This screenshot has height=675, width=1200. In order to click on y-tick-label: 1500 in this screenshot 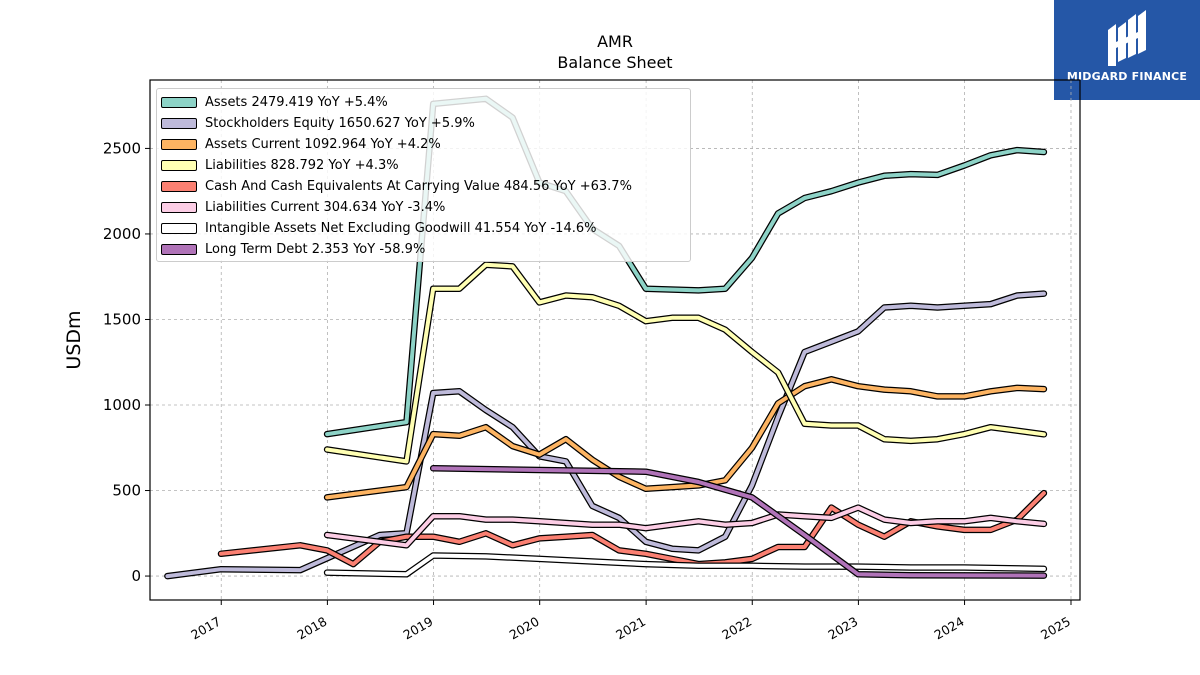, I will do `click(122, 319)`.